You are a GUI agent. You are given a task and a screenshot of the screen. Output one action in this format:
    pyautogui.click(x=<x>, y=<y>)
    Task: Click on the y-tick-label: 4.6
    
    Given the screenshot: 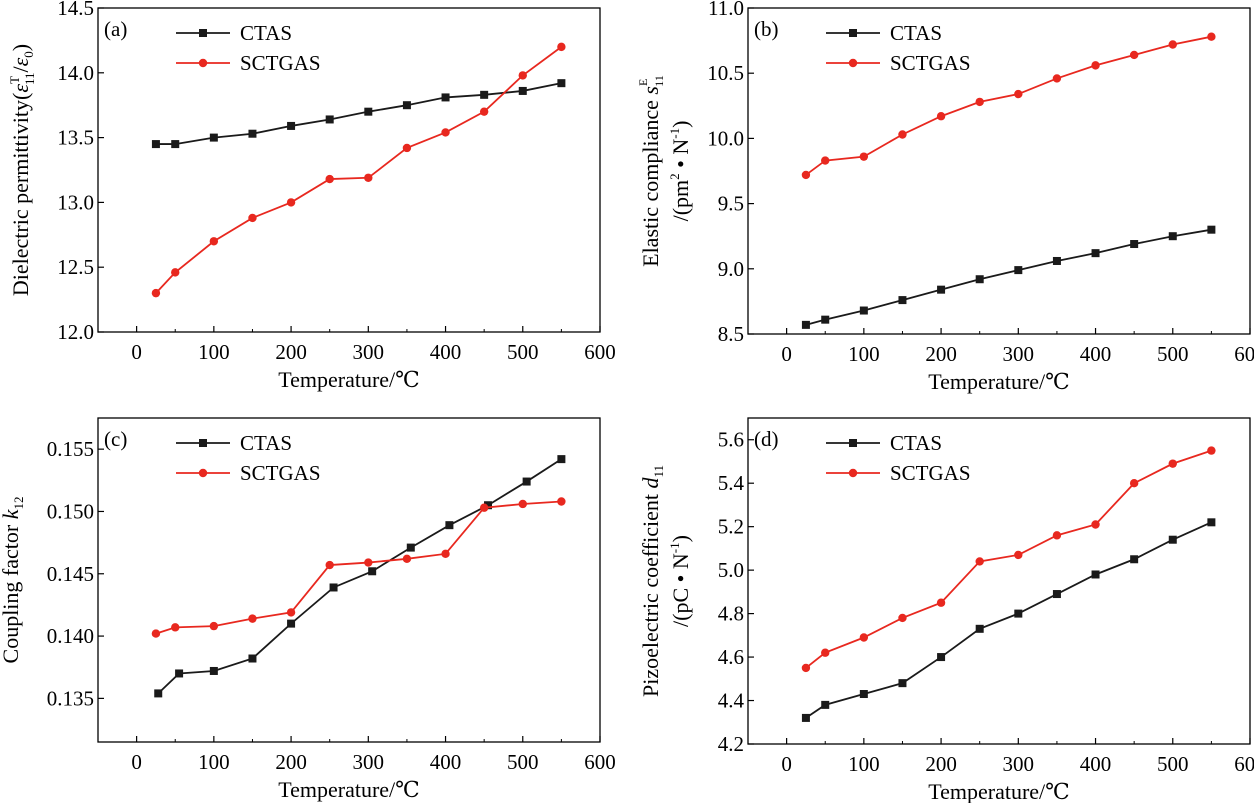 What is the action you would take?
    pyautogui.click(x=731, y=657)
    